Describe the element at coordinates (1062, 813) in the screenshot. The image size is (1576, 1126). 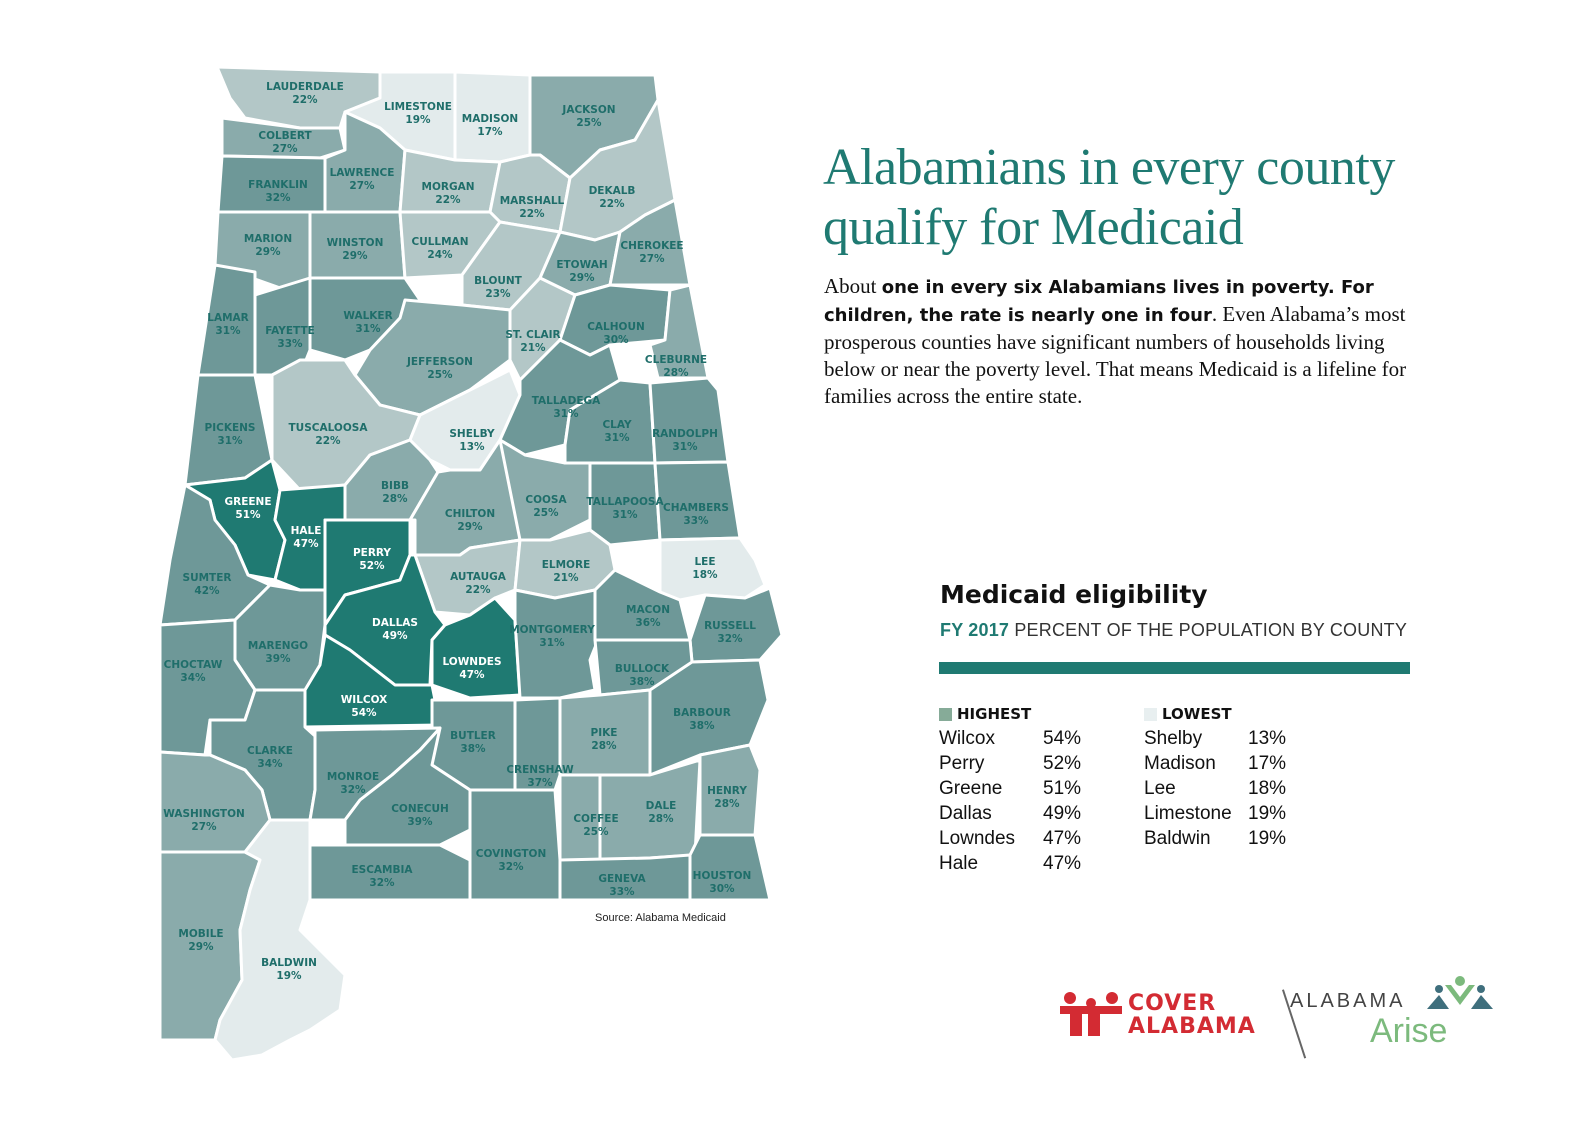
I see `highest-county-value: 49%` at that location.